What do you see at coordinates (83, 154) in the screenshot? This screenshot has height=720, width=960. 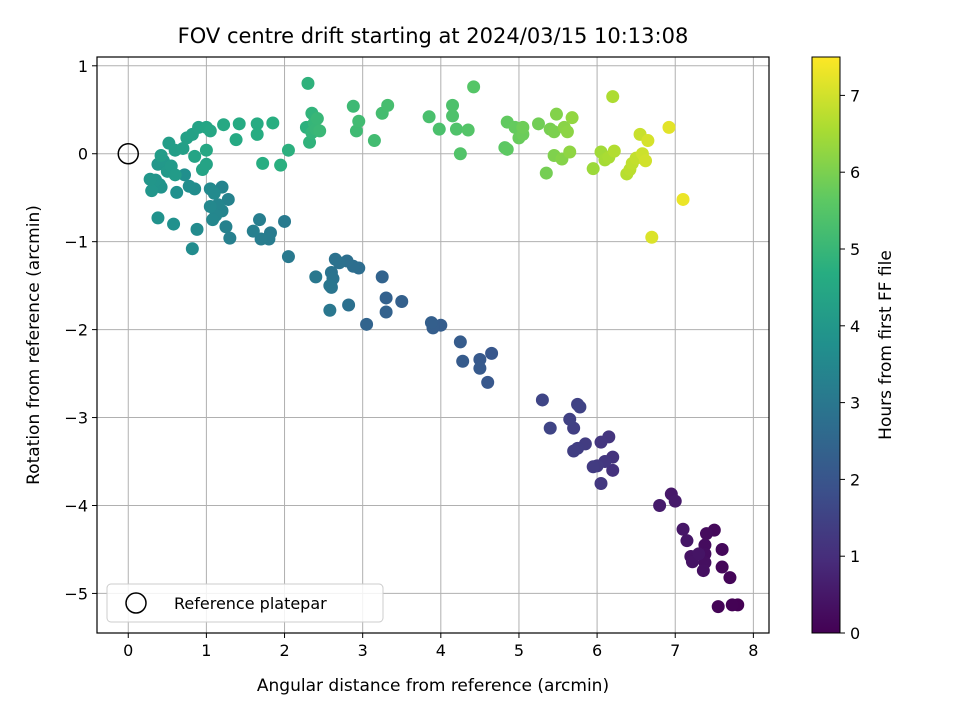 I see `y-tick-label: 0` at bounding box center [83, 154].